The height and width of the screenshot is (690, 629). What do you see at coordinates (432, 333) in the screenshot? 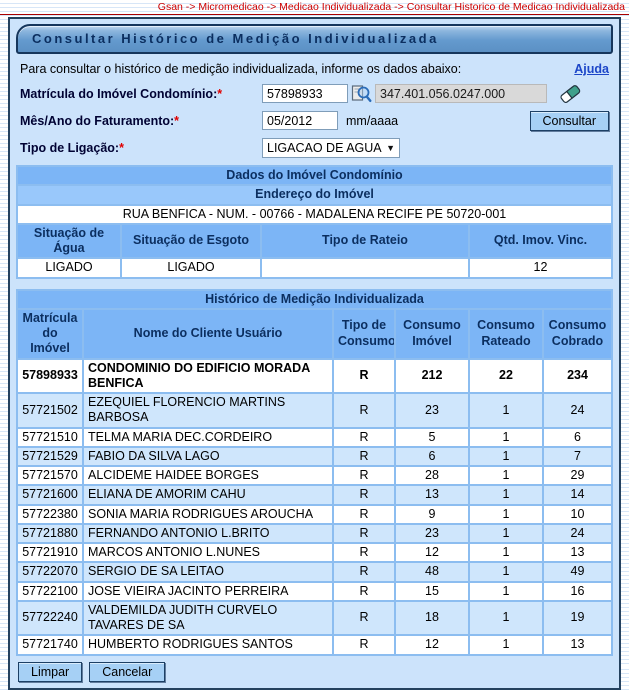
I see `col-consumo-imovel: Consumo Imóvel` at bounding box center [432, 333].